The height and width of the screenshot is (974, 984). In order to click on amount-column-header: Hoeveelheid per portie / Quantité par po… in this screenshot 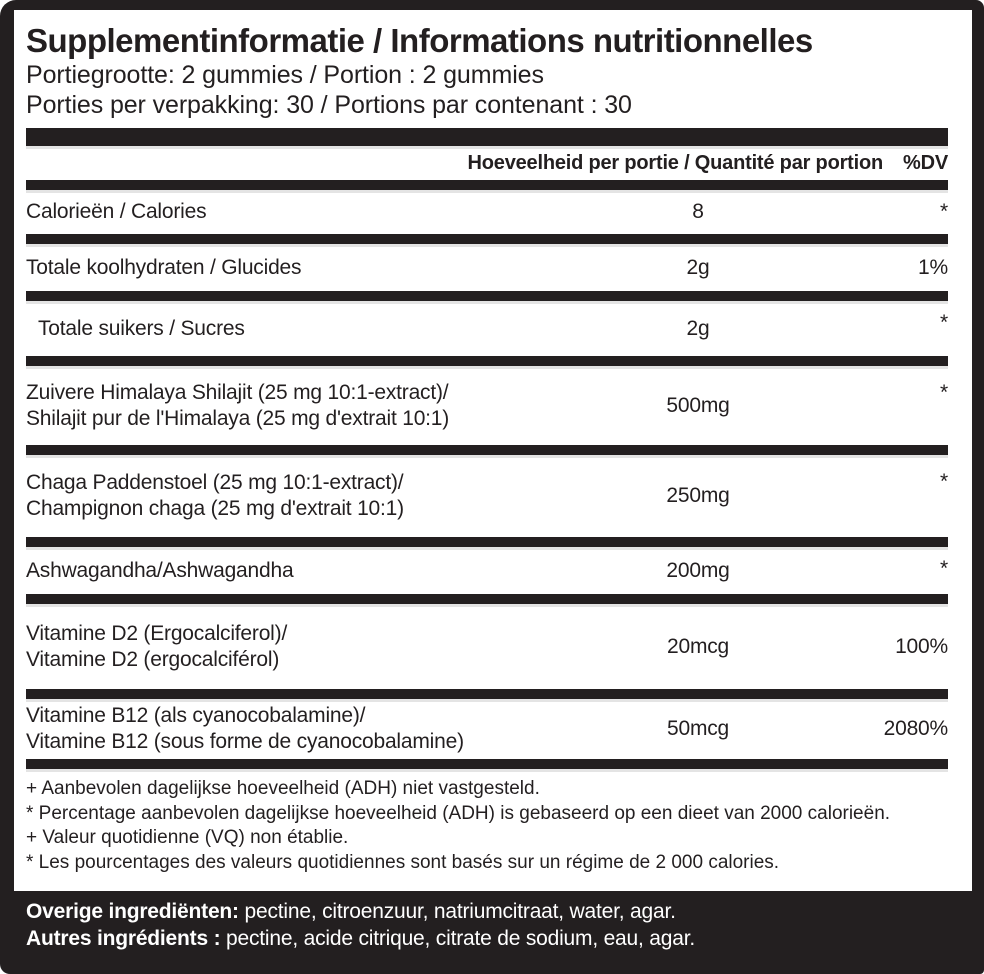, I will do `click(675, 162)`.